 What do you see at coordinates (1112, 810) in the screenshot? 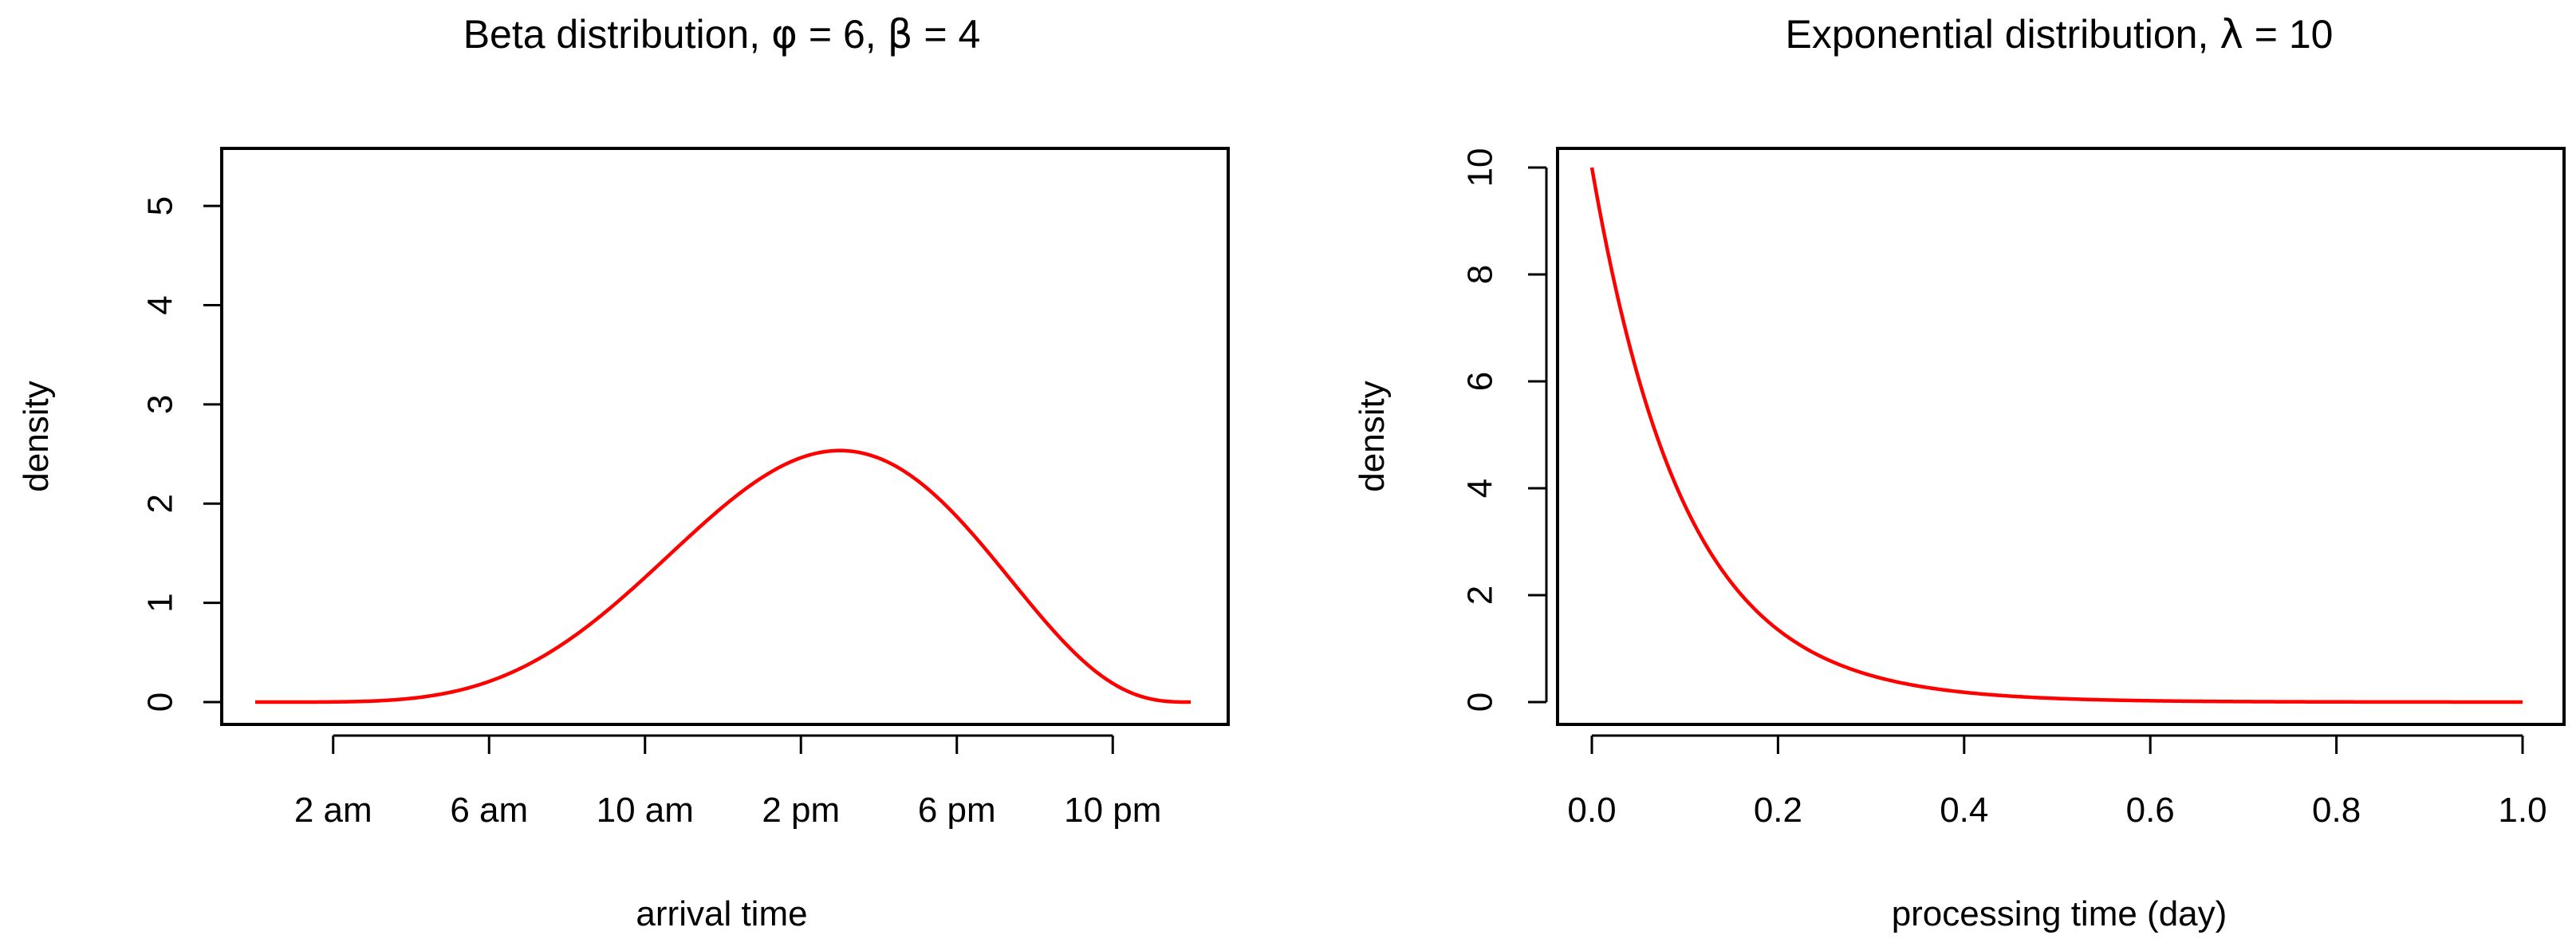
I see `beta-x-tick-label: 10 pm` at bounding box center [1112, 810].